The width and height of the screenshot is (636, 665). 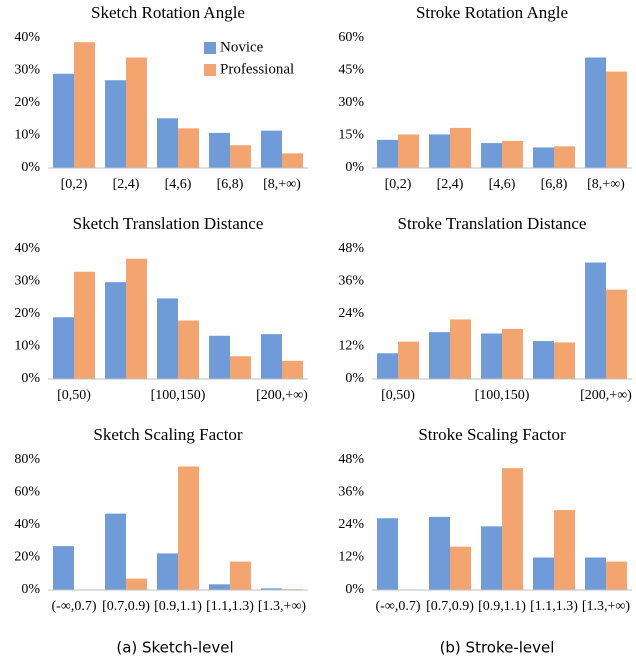 I want to click on x-tick-label: [0.9,1.1), so click(x=178, y=606).